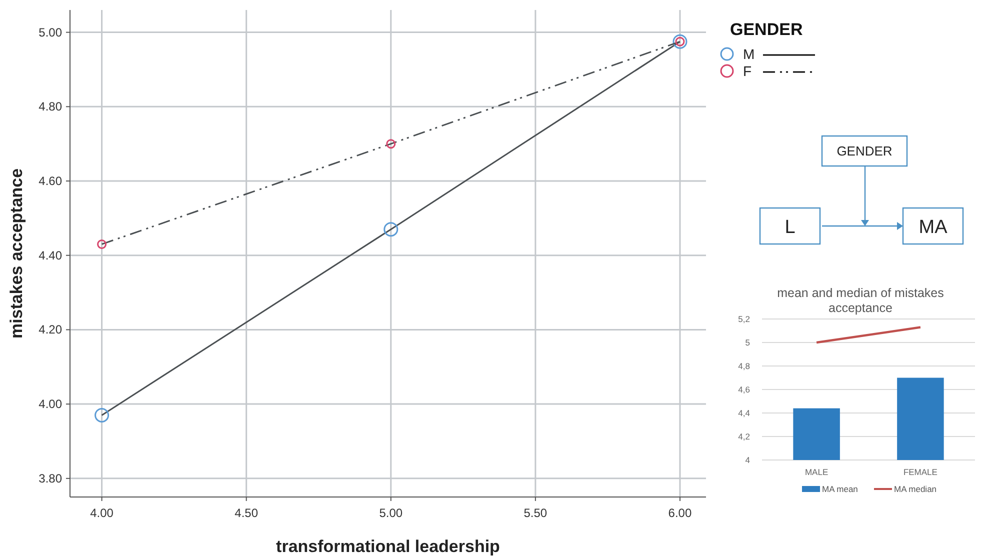 This screenshot has width=985, height=560. Describe the element at coordinates (920, 472) in the screenshot. I see `x-tick-label: FEMALE` at that location.